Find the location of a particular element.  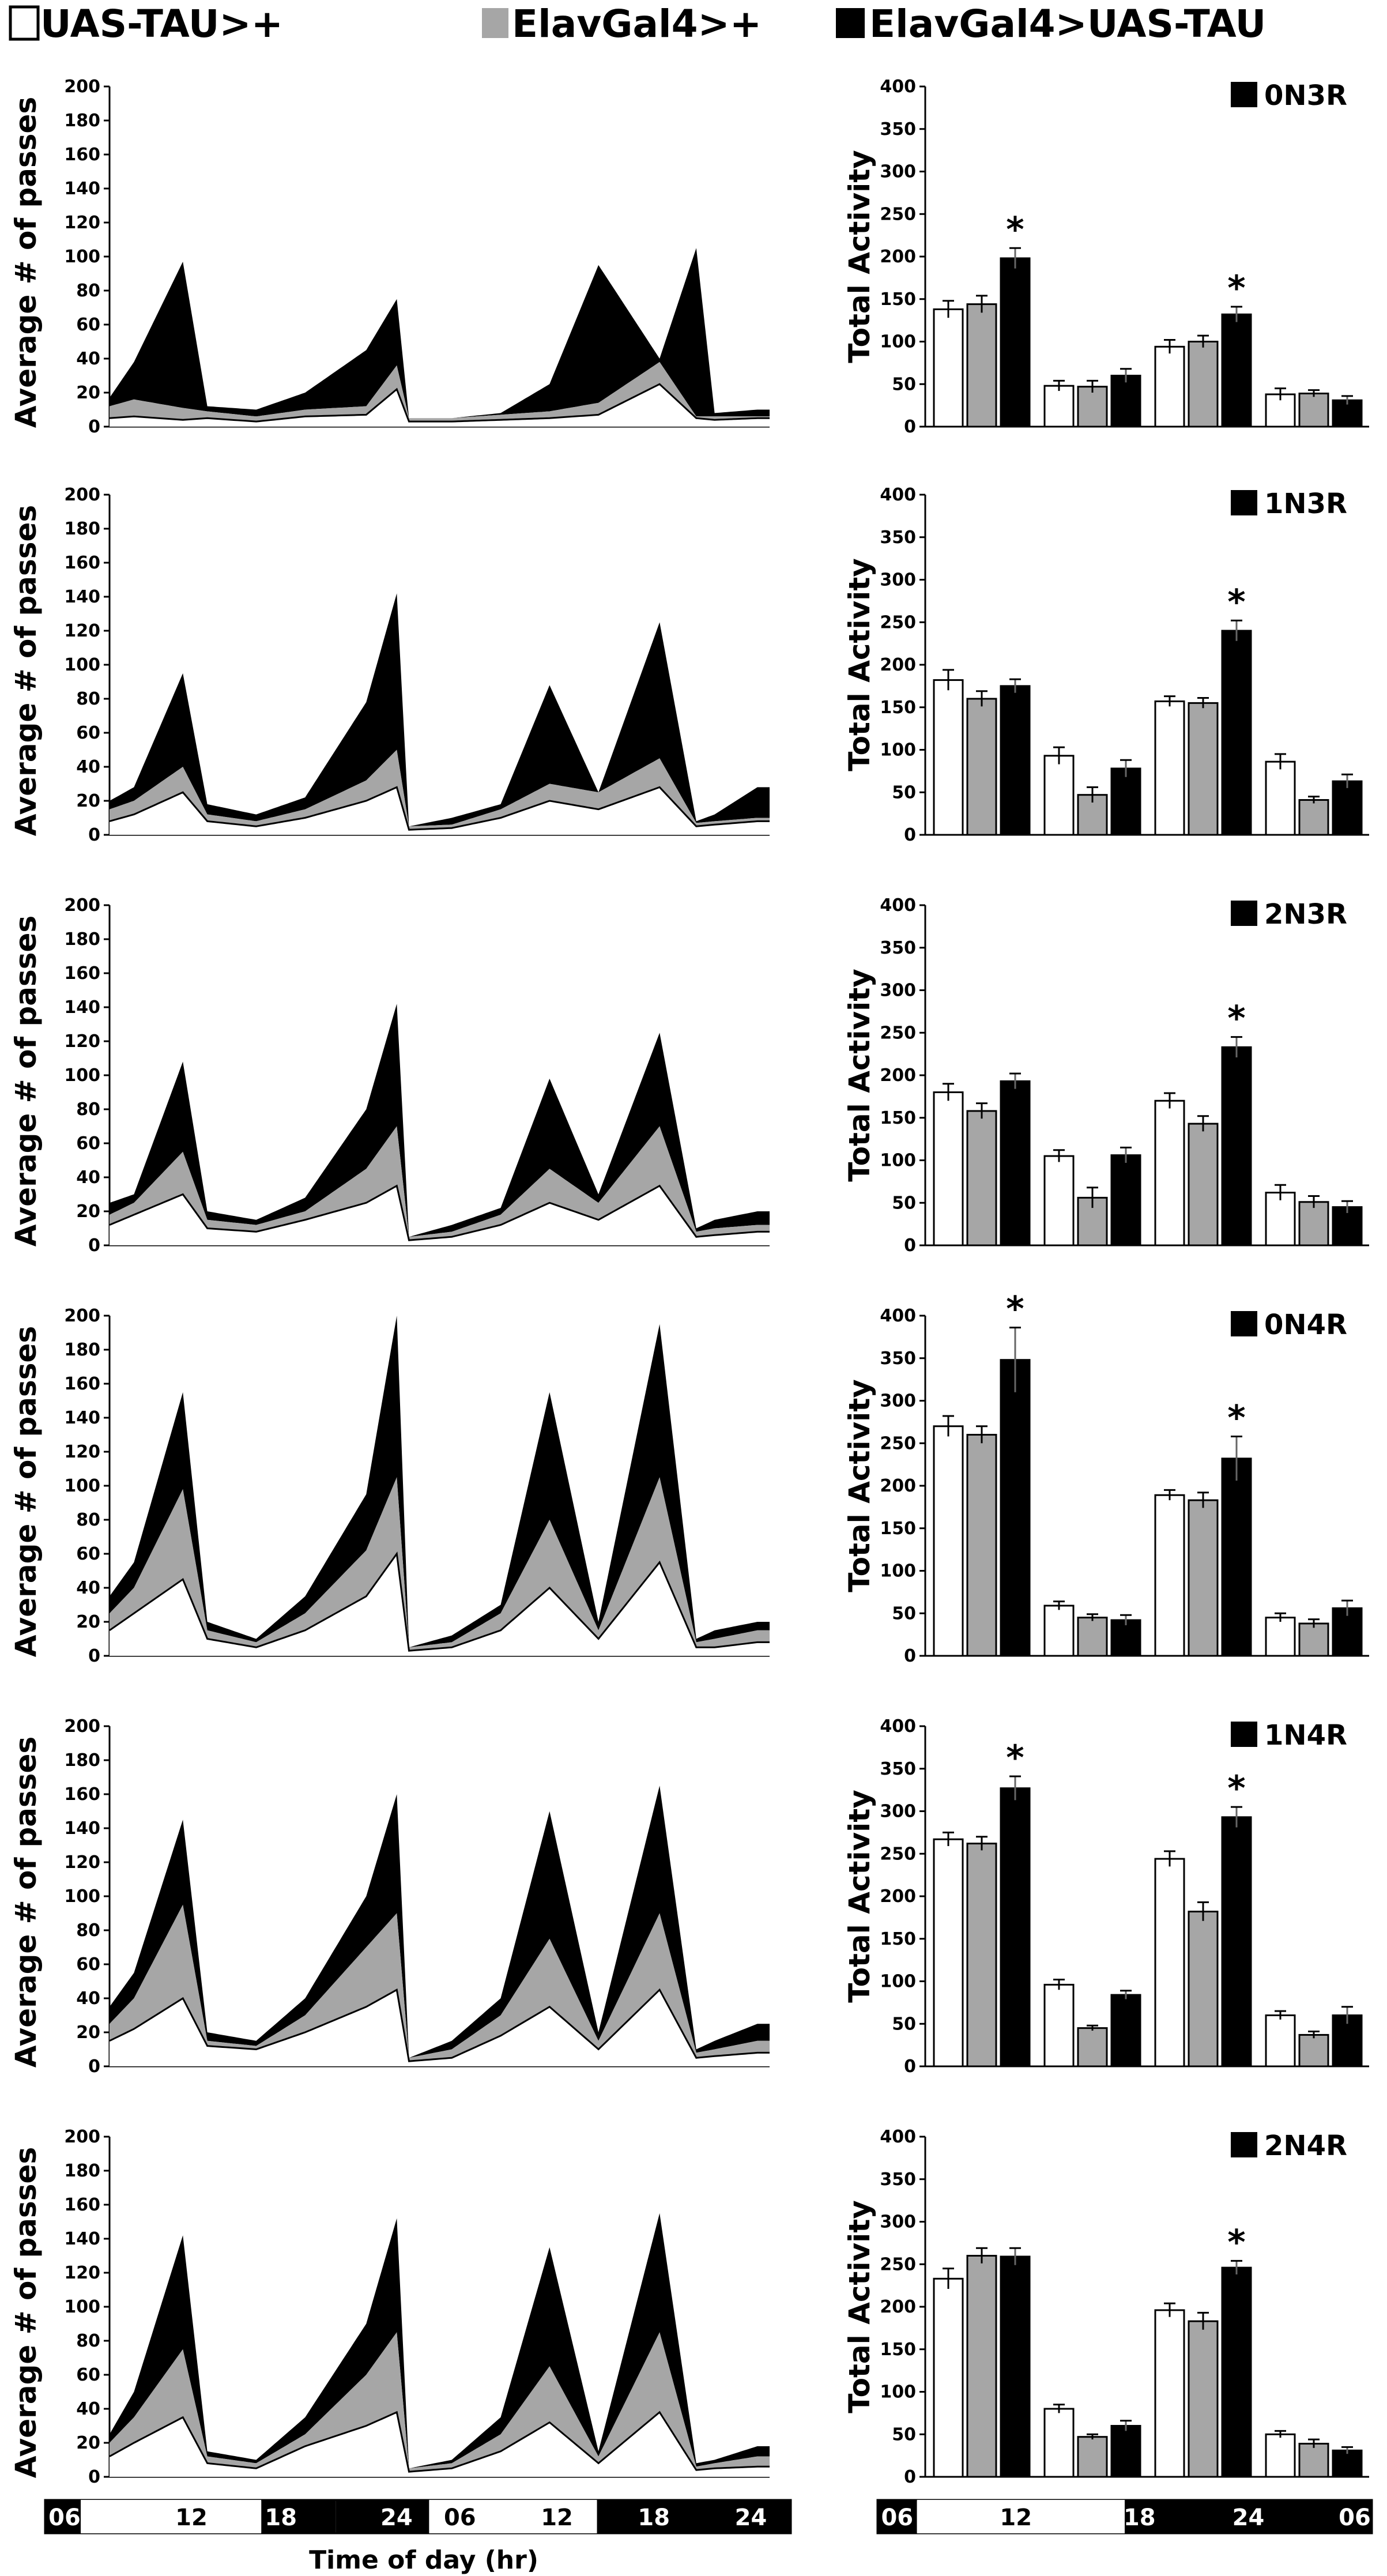

bar-time-label: 18 is located at coordinates (1140, 2518).